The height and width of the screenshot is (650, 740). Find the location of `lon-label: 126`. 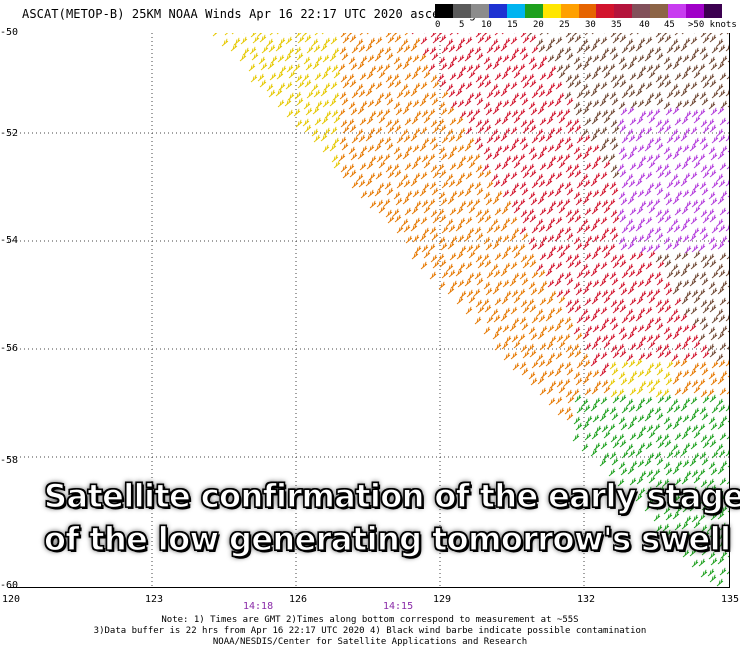

lon-label: 126 is located at coordinates (298, 599).